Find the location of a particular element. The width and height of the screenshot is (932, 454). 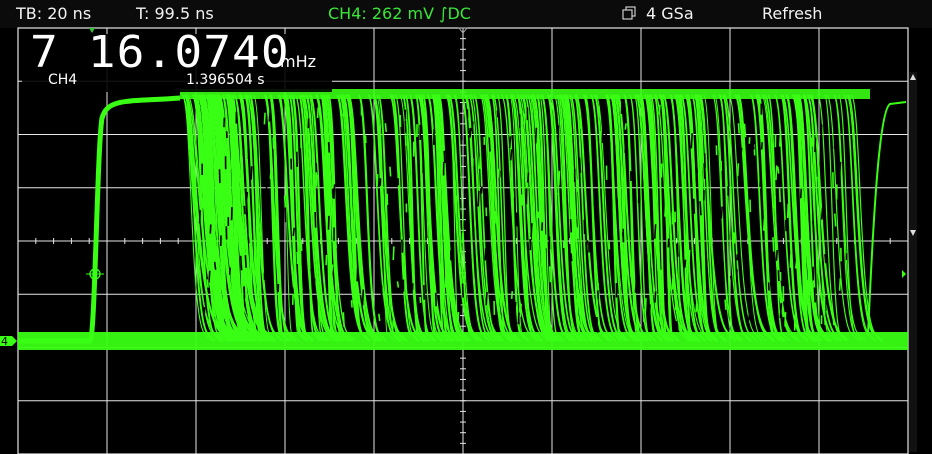

trigger-time-readout: T: 99.5 ns is located at coordinates (175, 13).